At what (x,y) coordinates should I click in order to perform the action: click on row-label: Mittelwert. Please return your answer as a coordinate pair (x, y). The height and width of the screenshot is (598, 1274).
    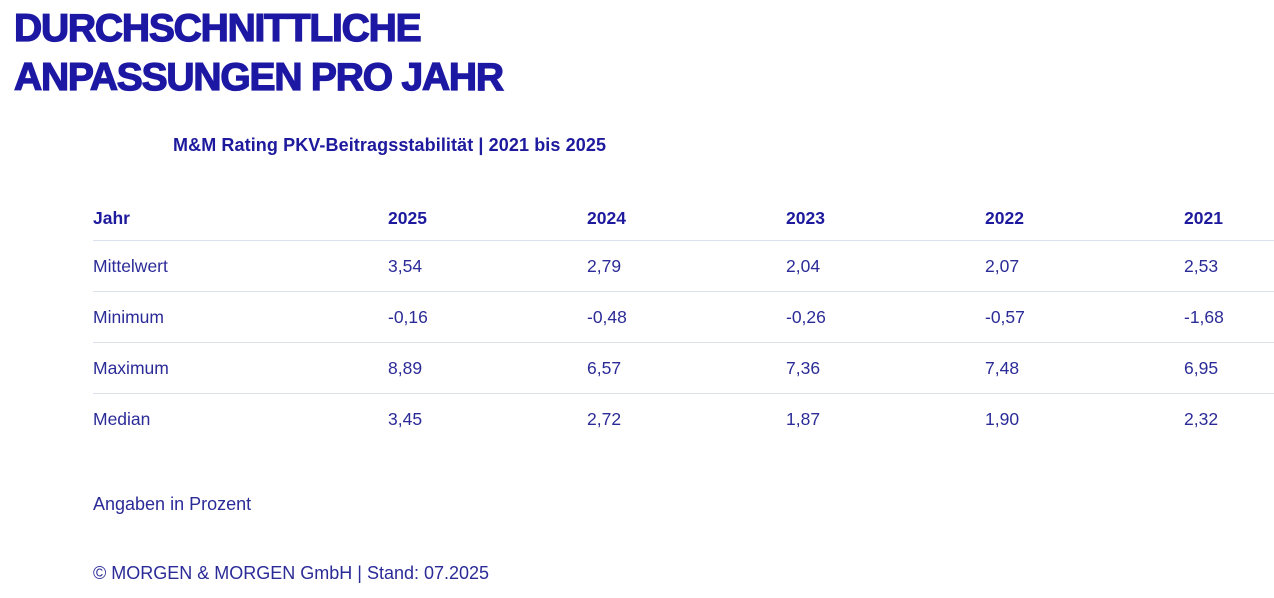
    Looking at the image, I should click on (130, 265).